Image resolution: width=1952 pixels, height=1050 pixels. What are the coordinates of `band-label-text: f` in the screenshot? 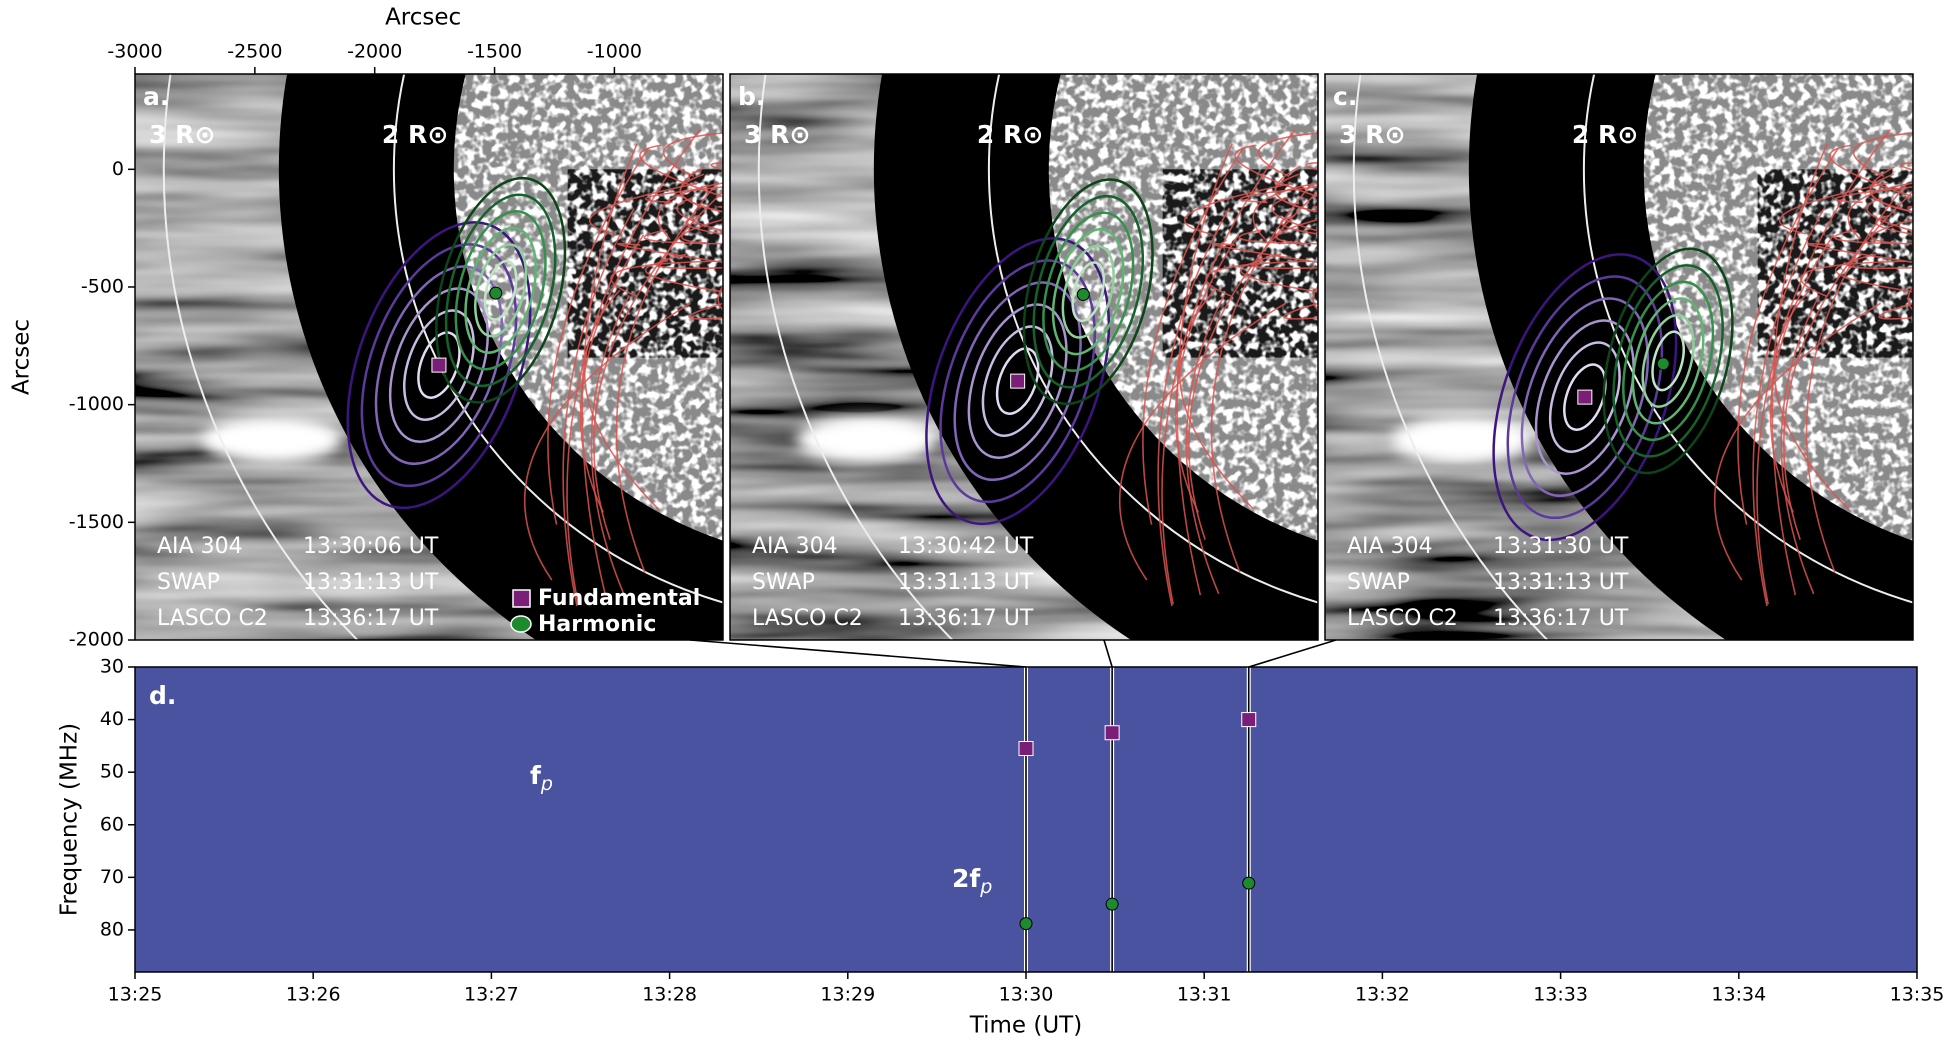 It's located at (536, 775).